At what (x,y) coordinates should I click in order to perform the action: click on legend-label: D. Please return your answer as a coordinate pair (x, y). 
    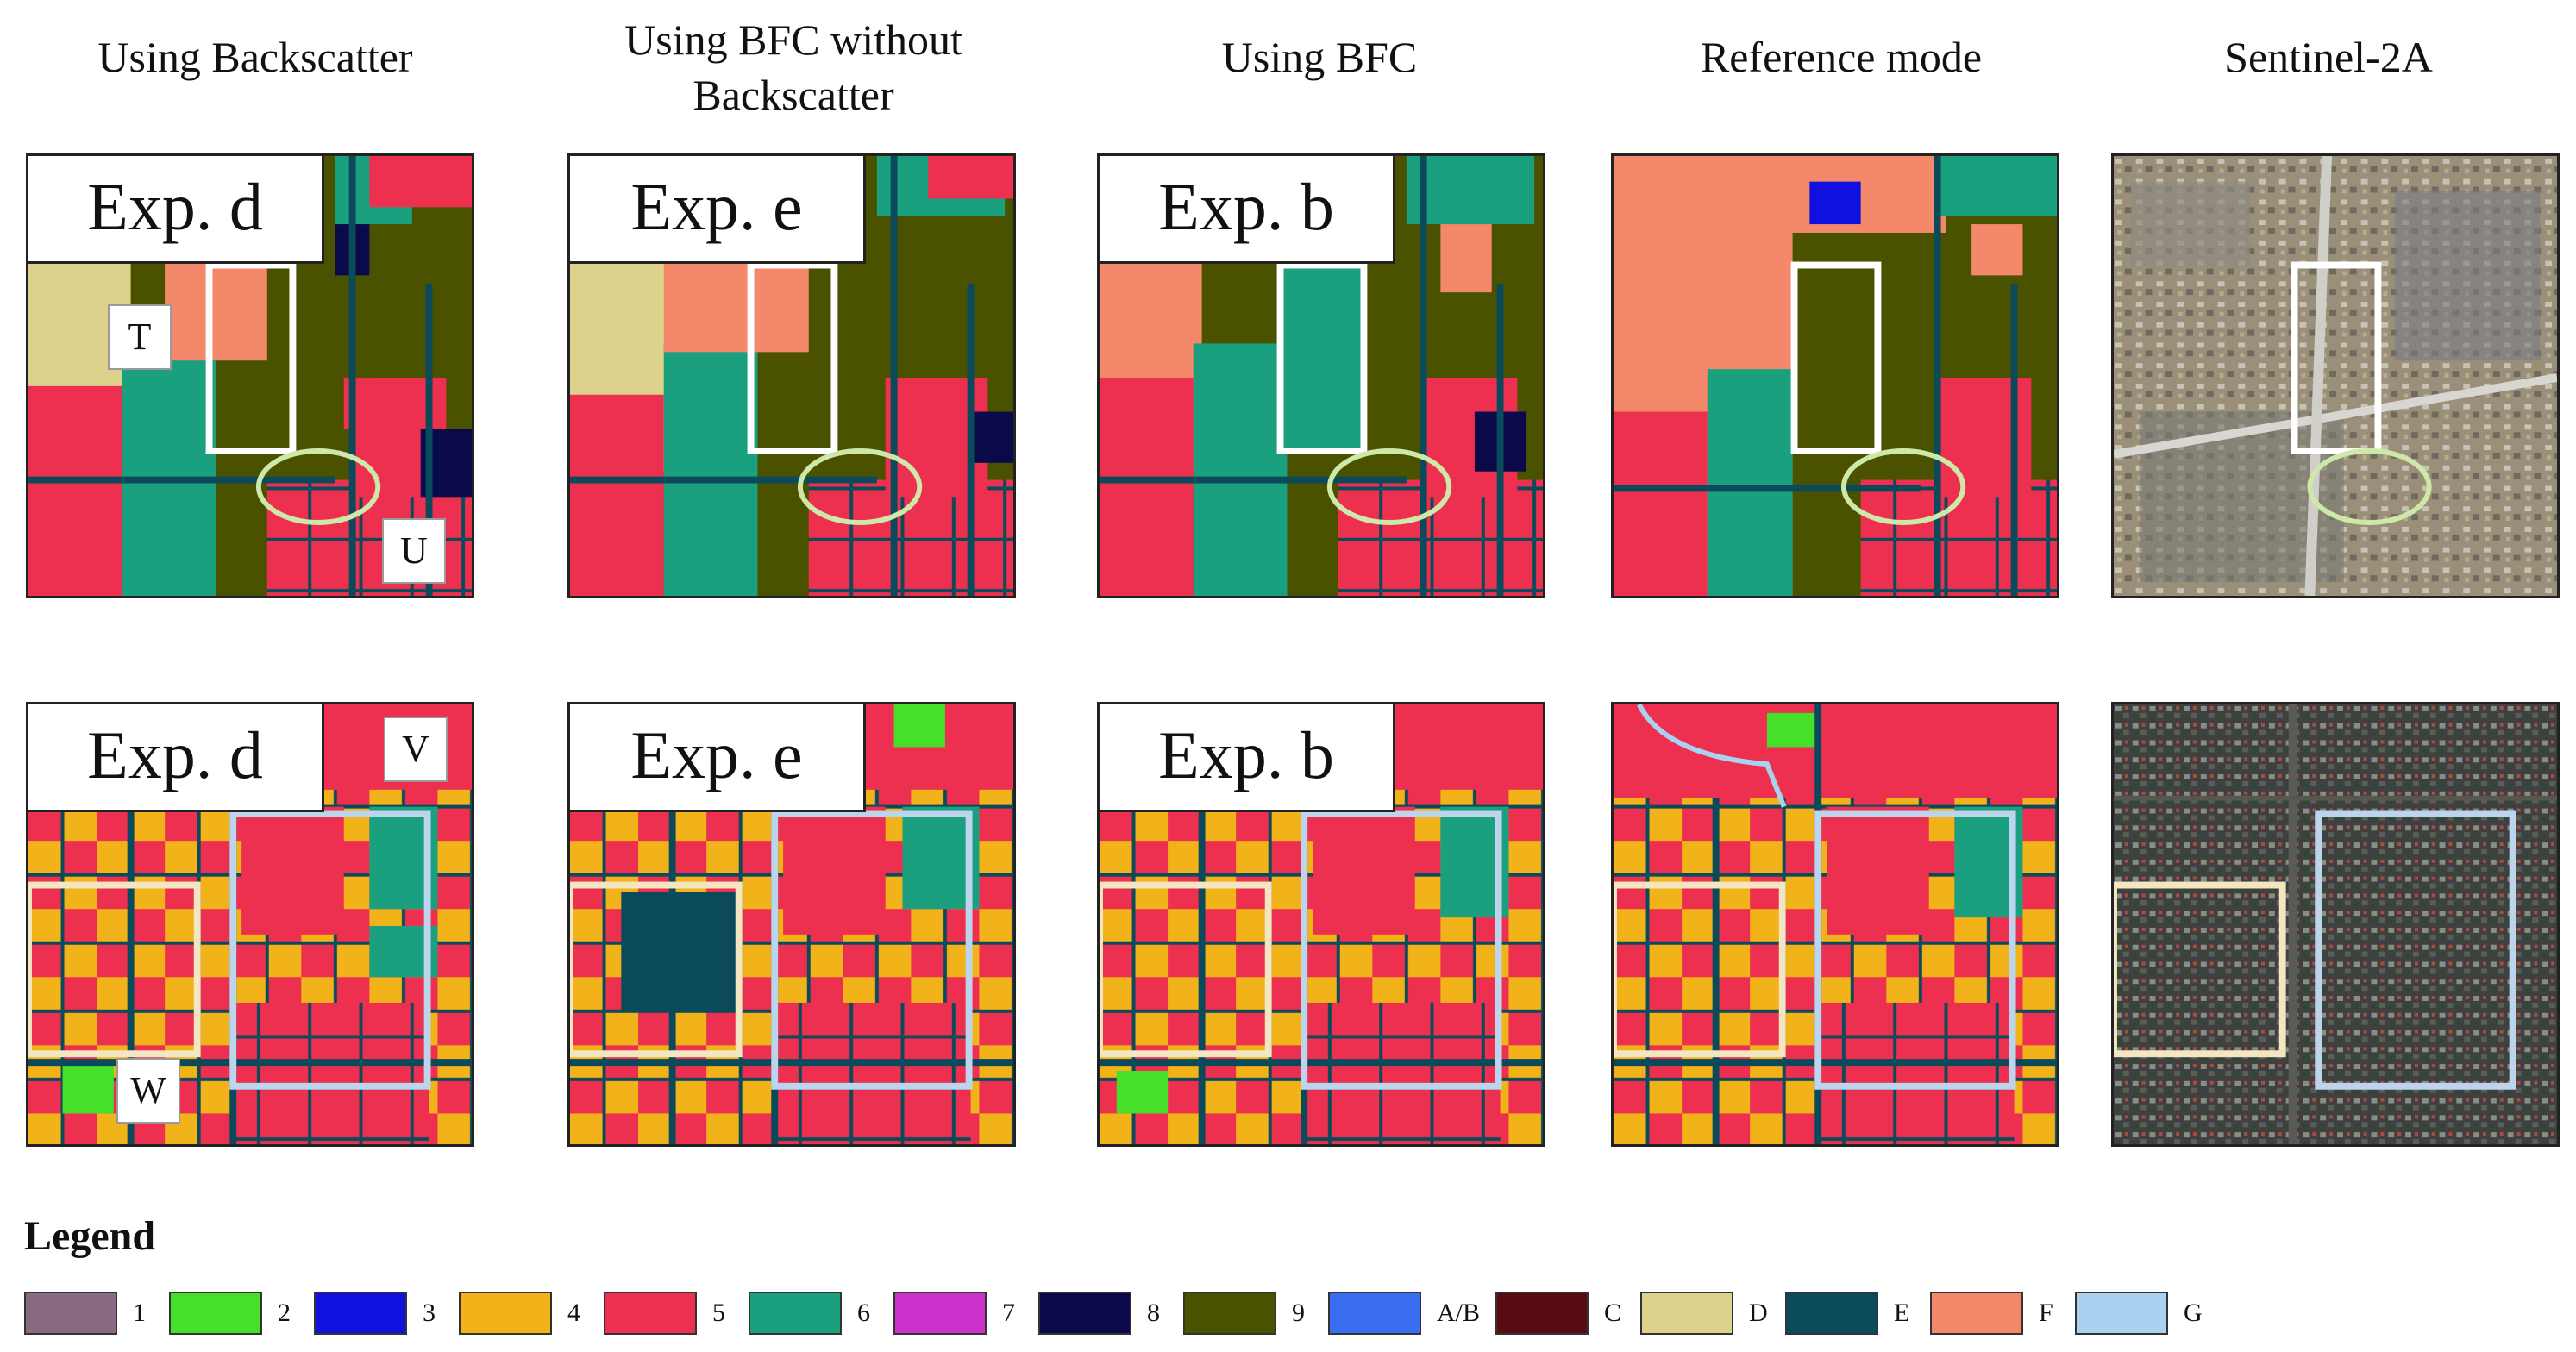
    Looking at the image, I should click on (1758, 1313).